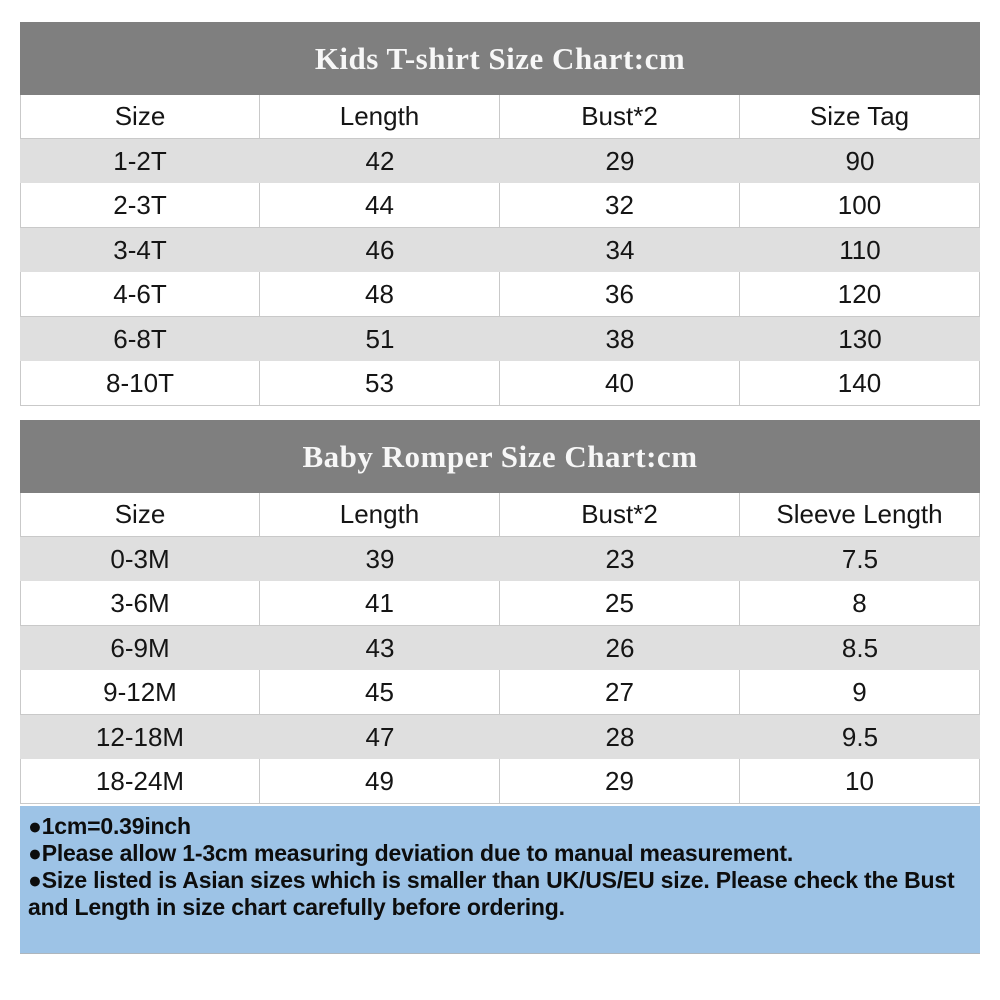 This screenshot has height=1000, width=1000. What do you see at coordinates (140, 250) in the screenshot?
I see `table-cell: 3-4T` at bounding box center [140, 250].